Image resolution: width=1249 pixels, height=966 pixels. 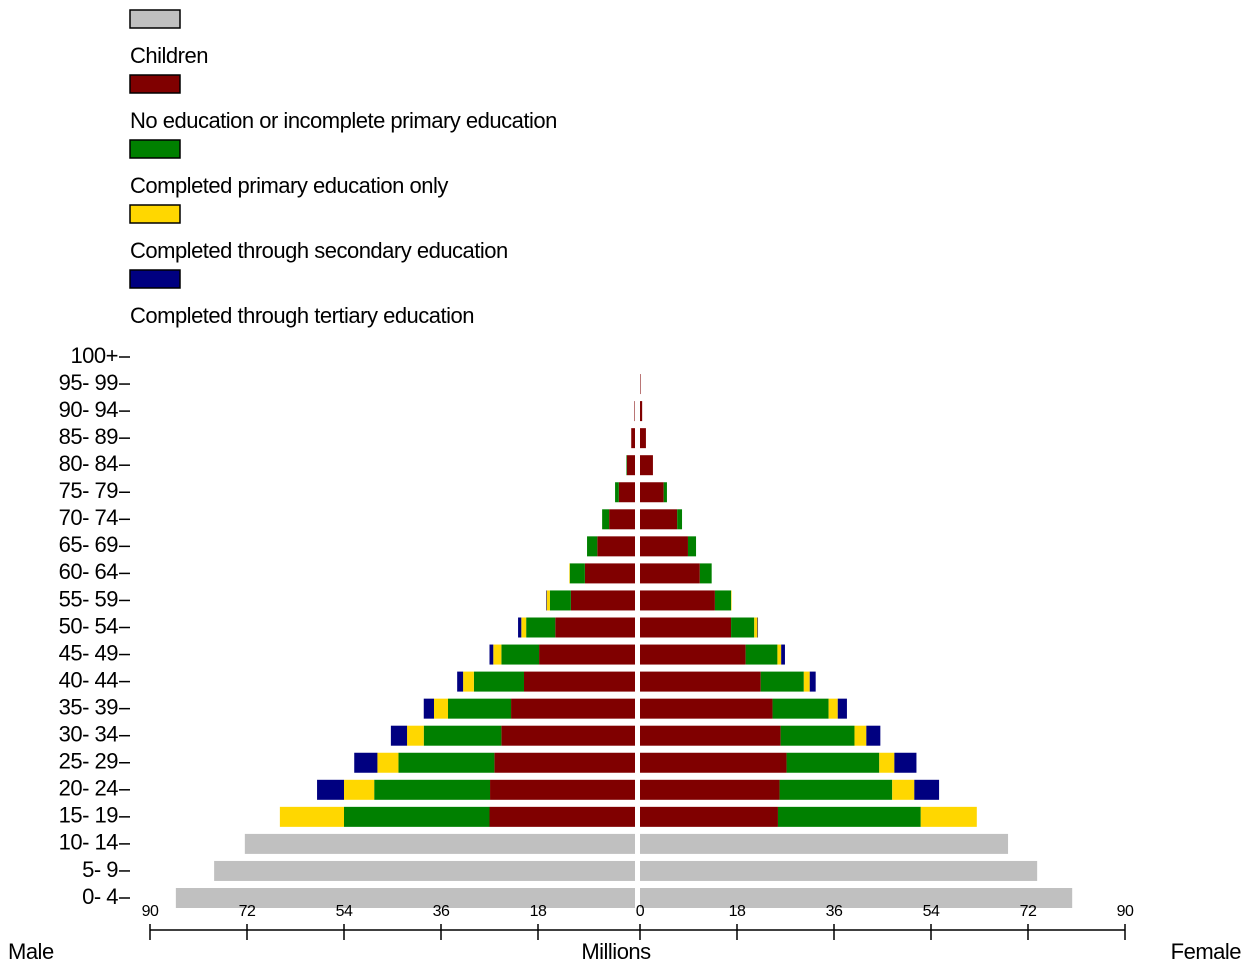 What do you see at coordinates (89, 463) in the screenshot?
I see `y-tick-label: 80- 84` at bounding box center [89, 463].